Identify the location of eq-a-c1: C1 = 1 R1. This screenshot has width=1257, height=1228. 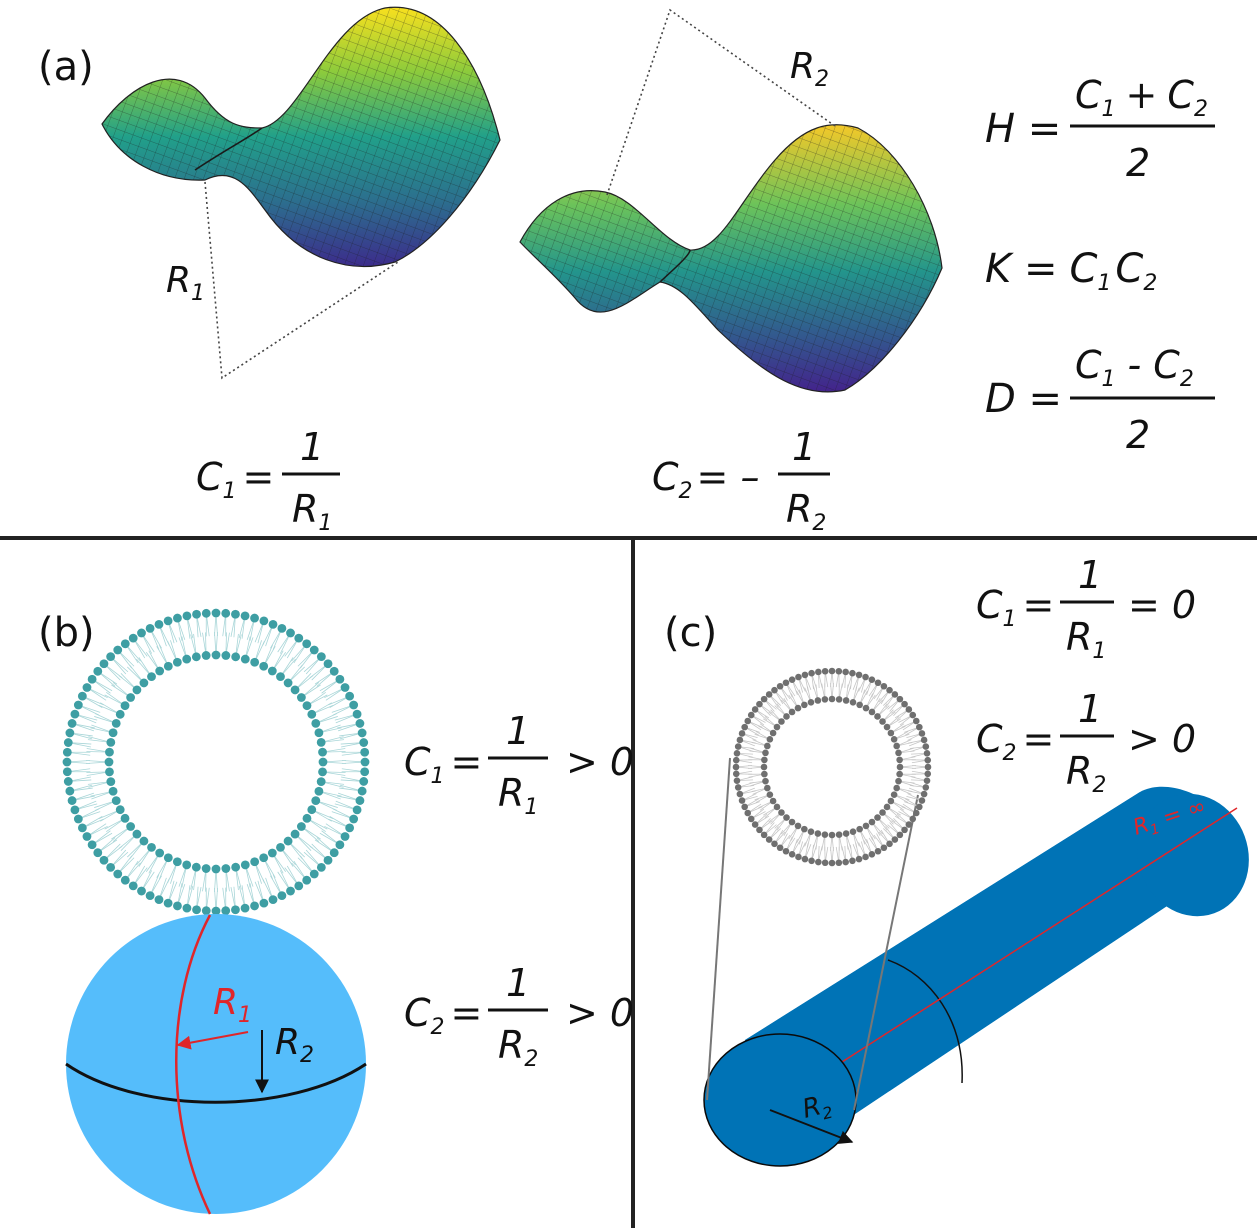
(268, 480).